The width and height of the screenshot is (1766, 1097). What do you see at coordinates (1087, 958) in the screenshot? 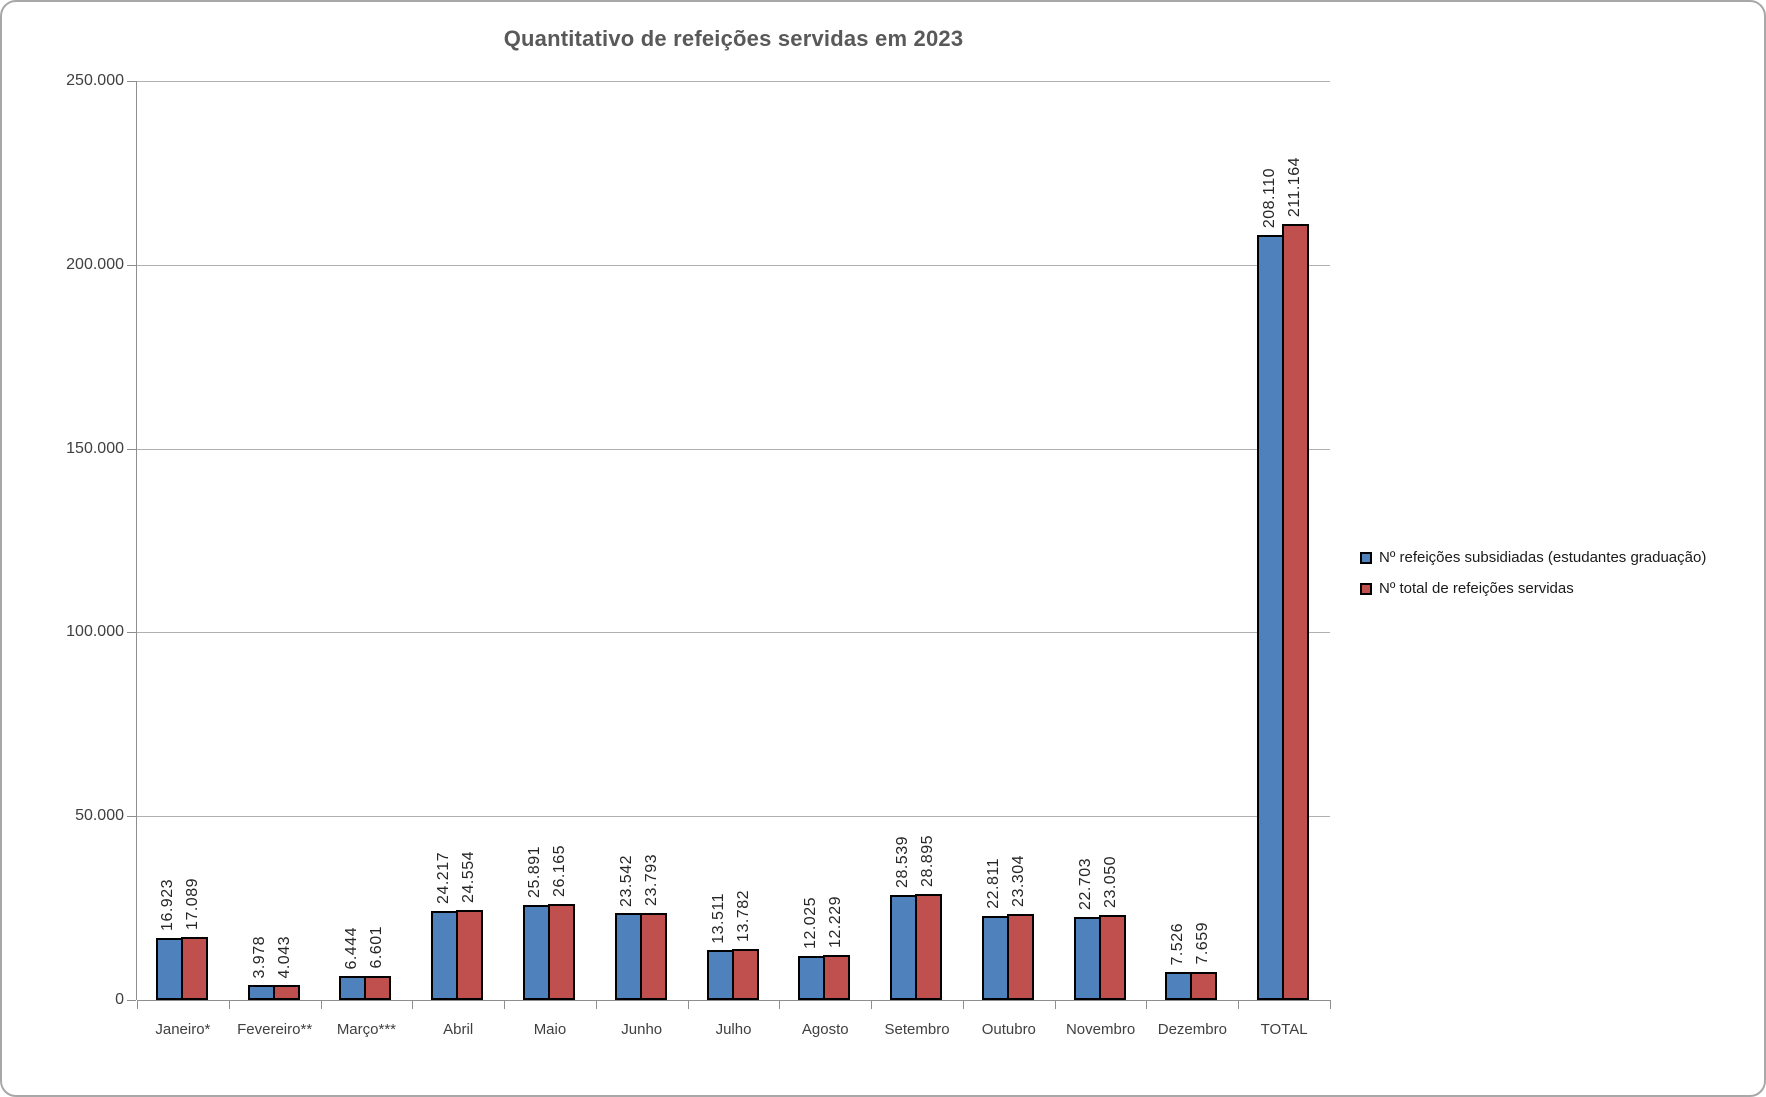
I see `bar-subsidiadas-novembro` at bounding box center [1087, 958].